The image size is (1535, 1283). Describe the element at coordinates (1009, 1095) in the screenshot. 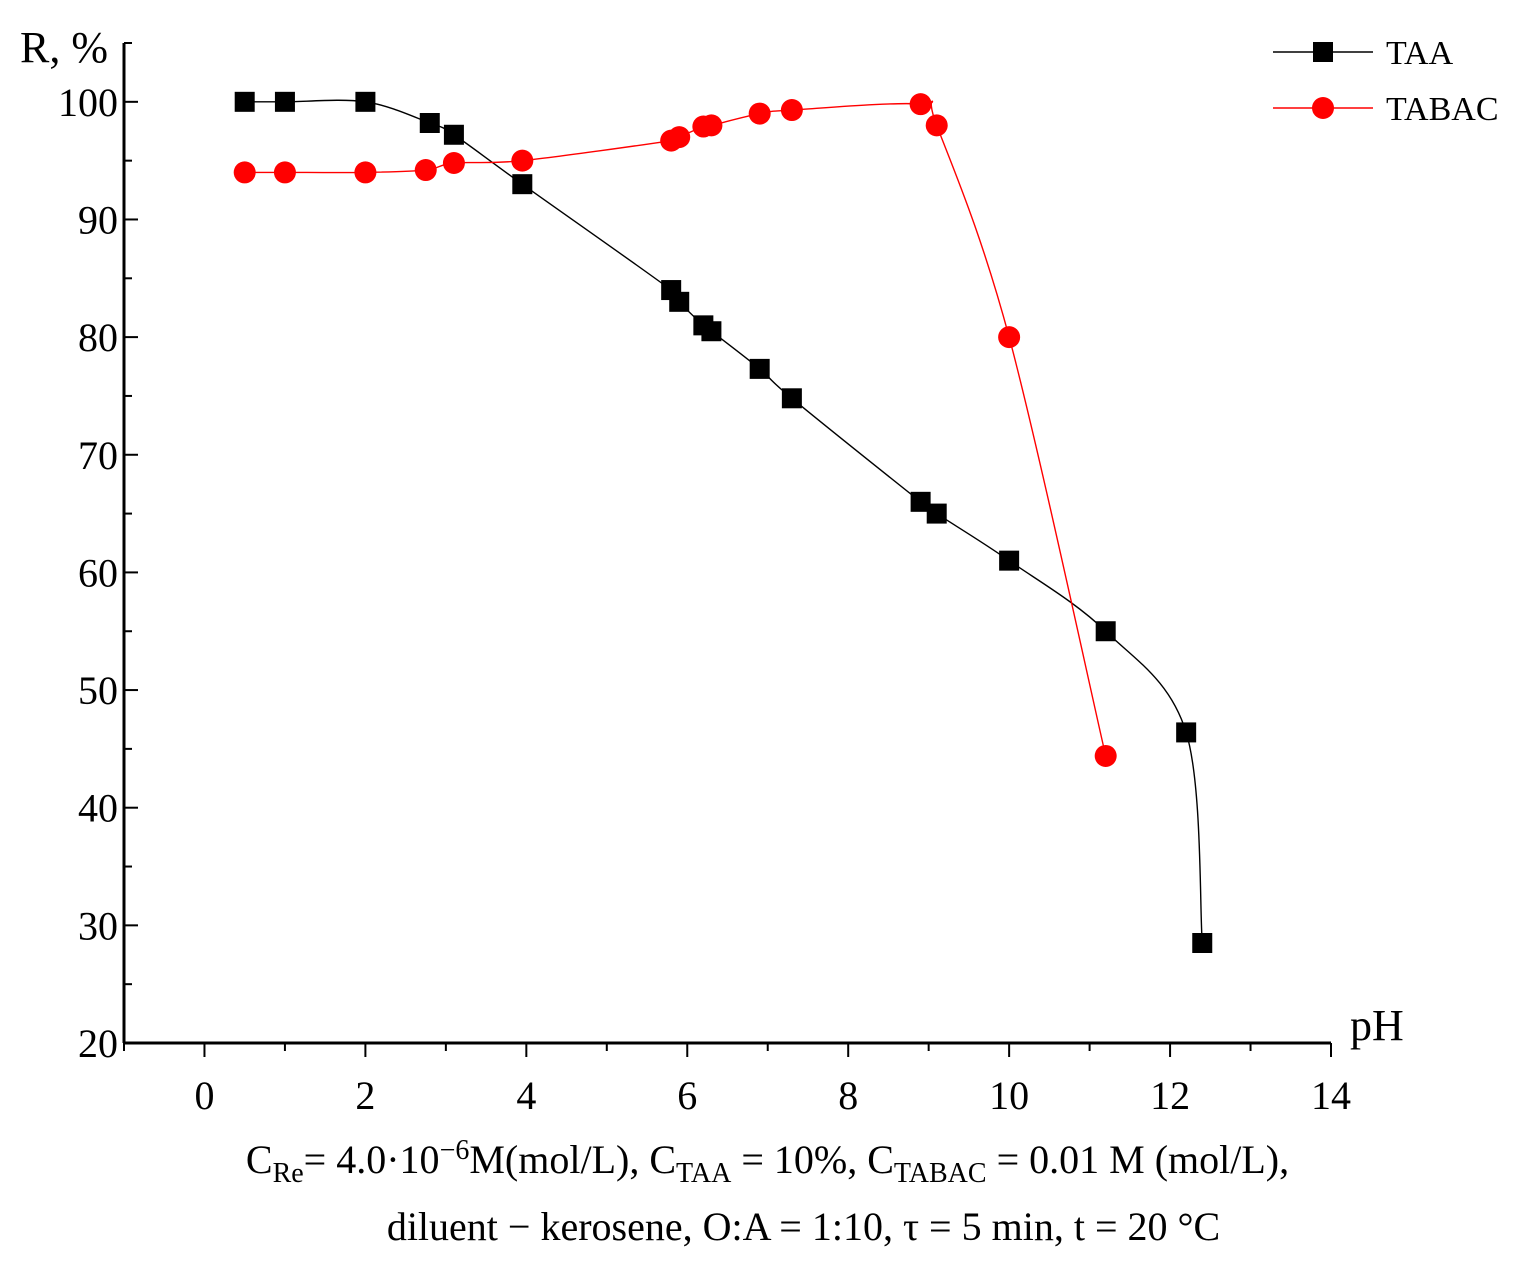

I see `x-tick-label: 10` at that location.